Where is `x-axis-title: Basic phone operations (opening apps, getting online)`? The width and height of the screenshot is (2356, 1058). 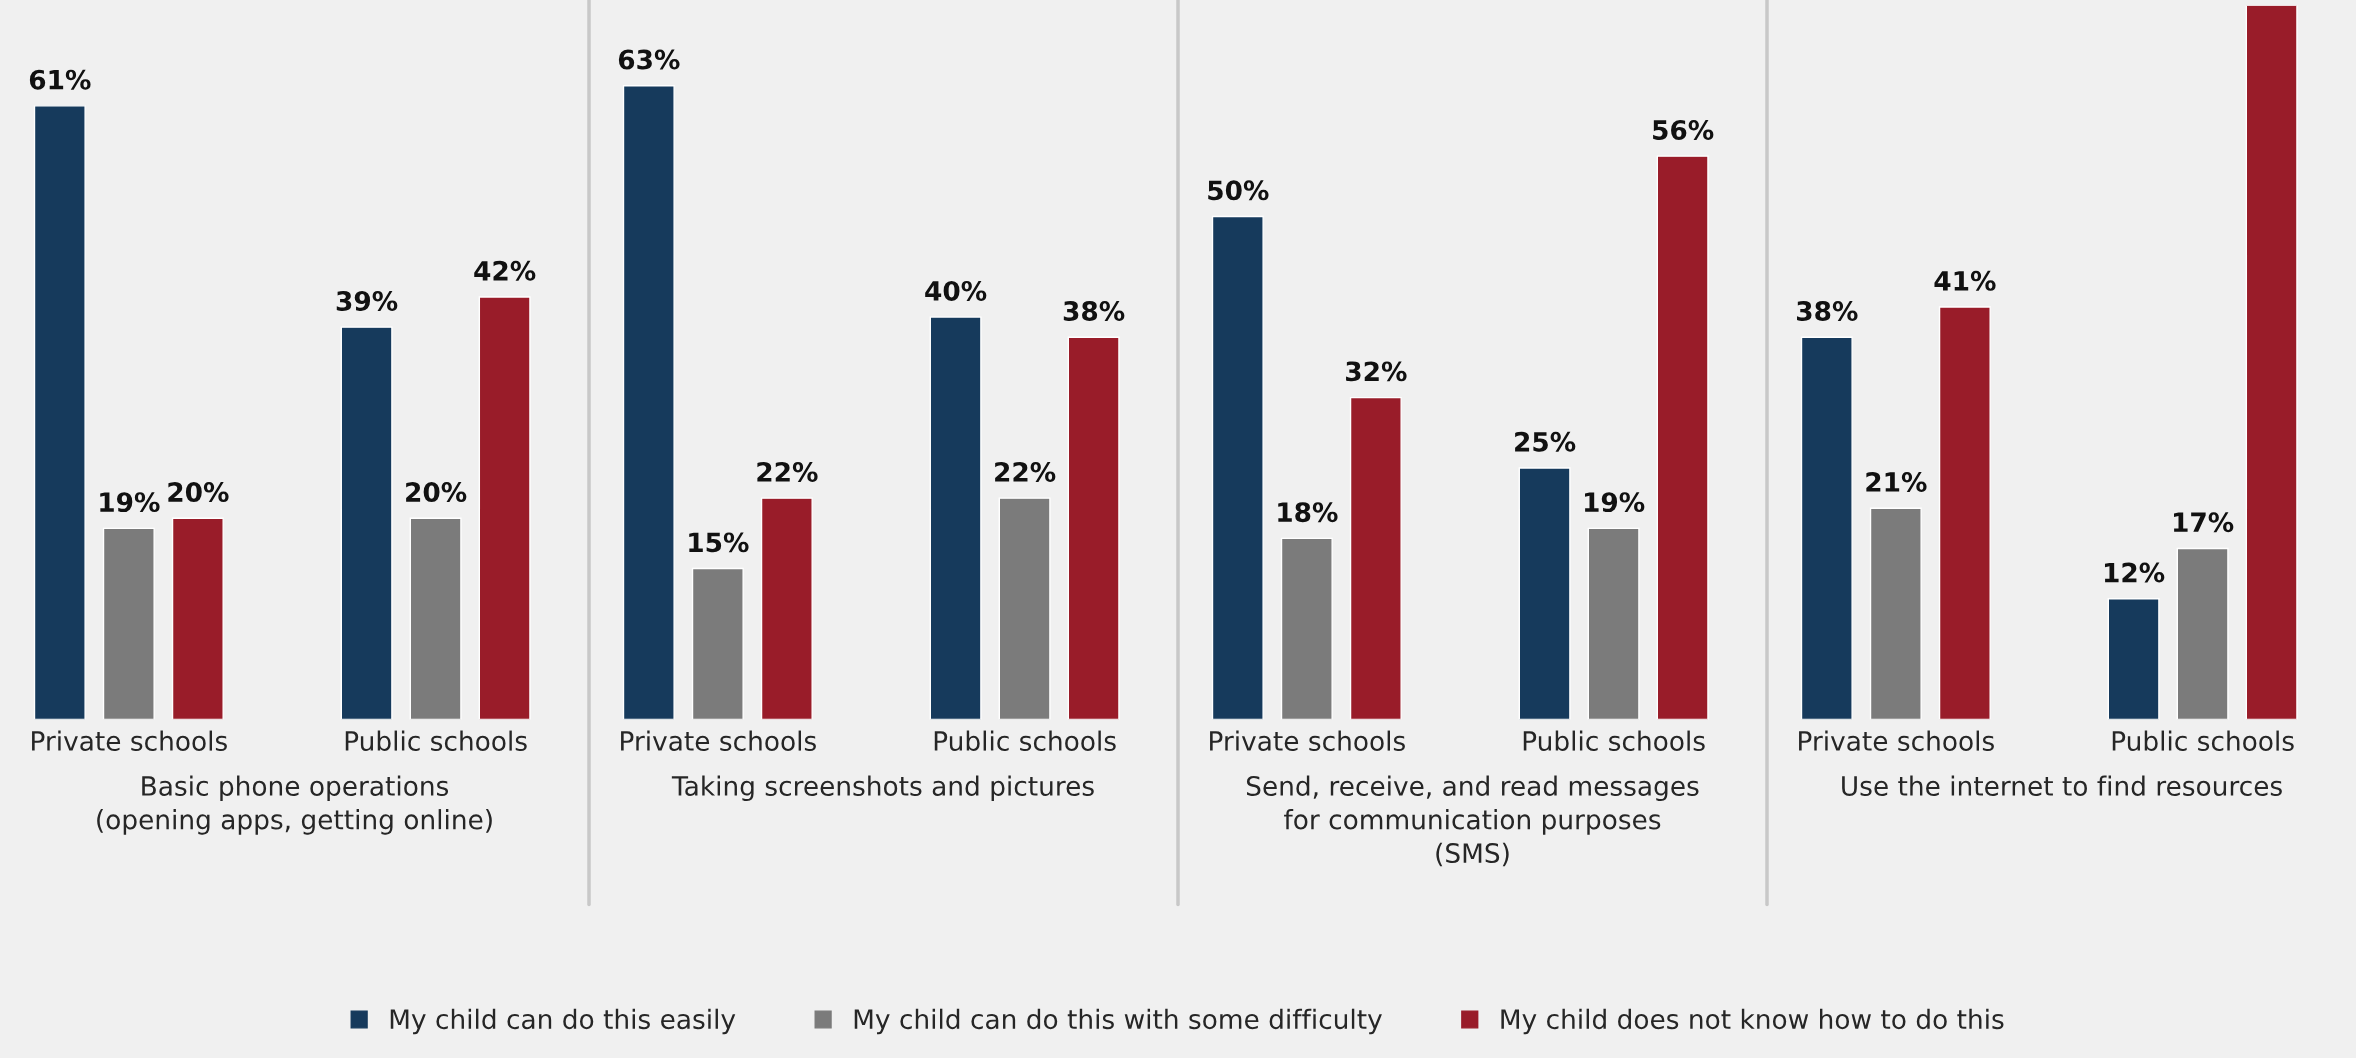
x-axis-title: Basic phone operations (opening apps, getting online) is located at coordinates (294, 805).